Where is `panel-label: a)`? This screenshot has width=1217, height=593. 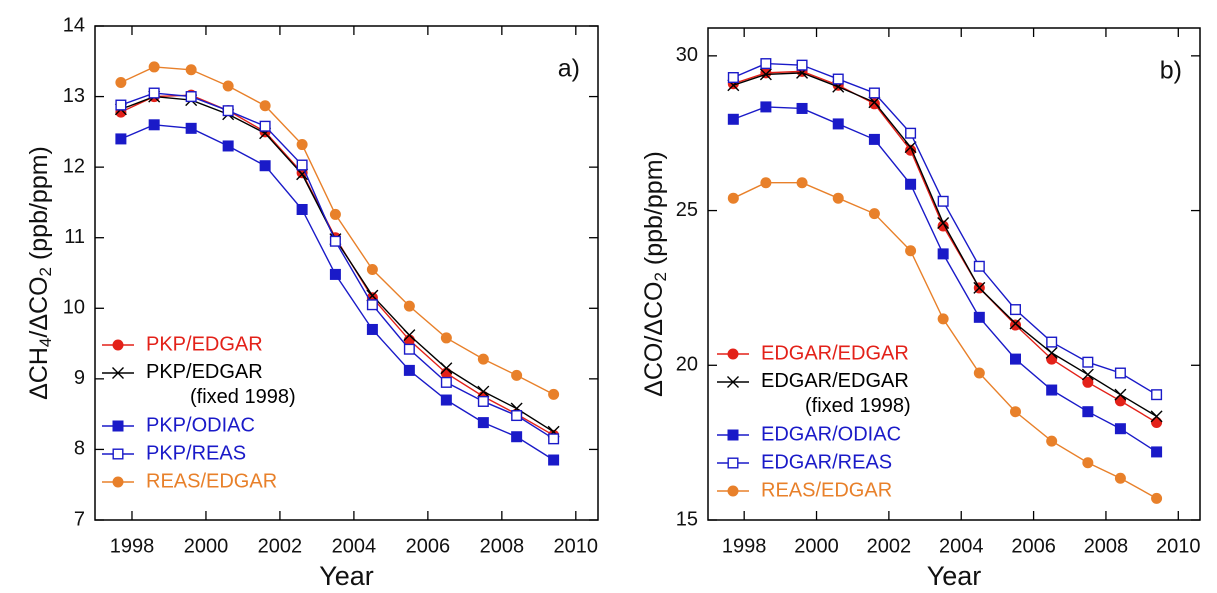 panel-label: a) is located at coordinates (569, 69).